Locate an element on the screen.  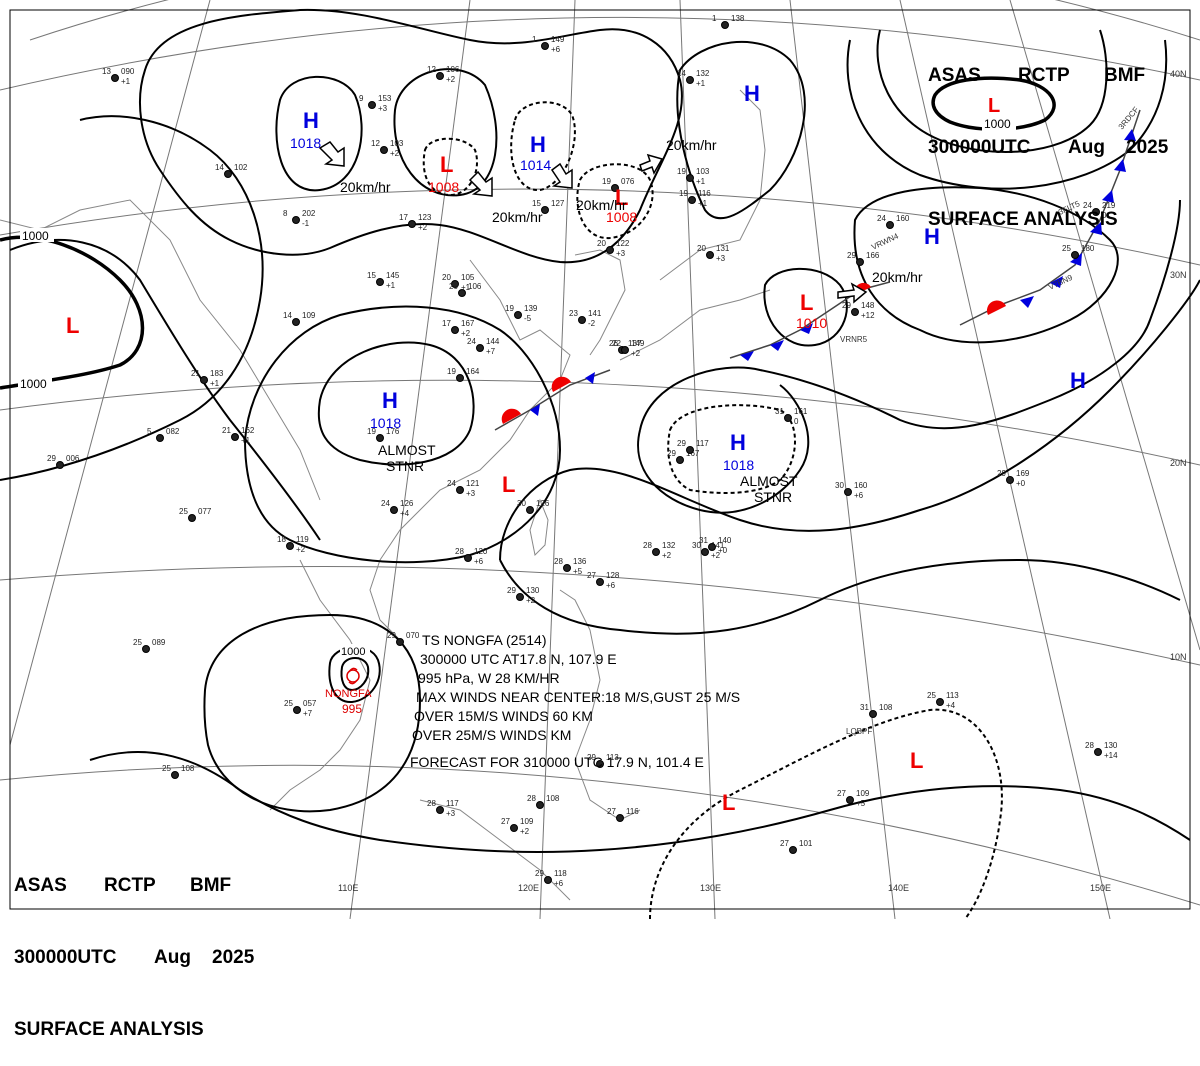
station-plot: 27 116 is located at coordinates (623, 814).